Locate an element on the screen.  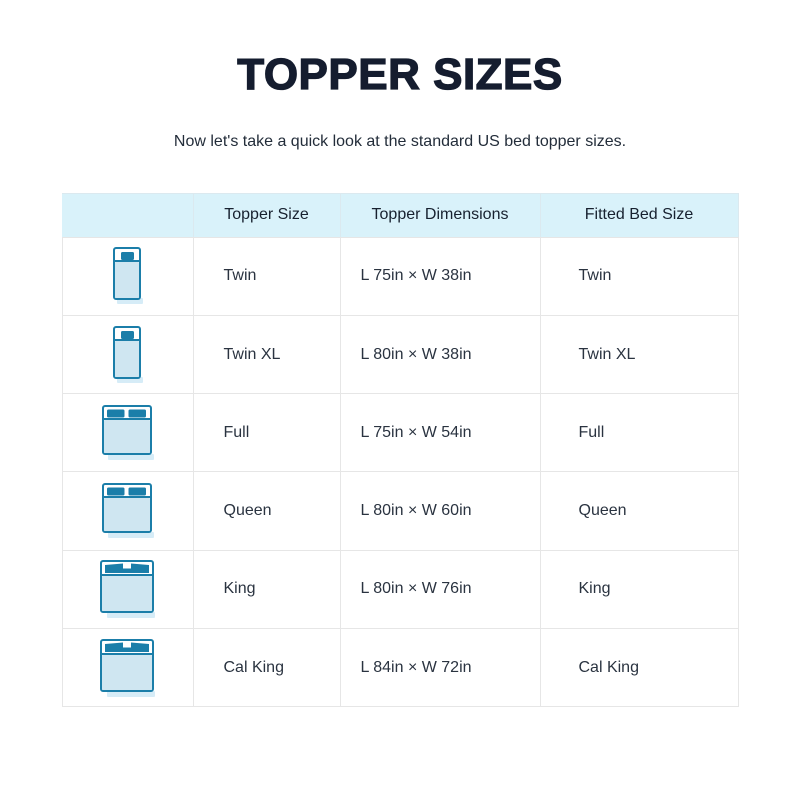
table-row-cal-king: Cal King L 84in × W 72in Cal King is located at coordinates (400, 668).